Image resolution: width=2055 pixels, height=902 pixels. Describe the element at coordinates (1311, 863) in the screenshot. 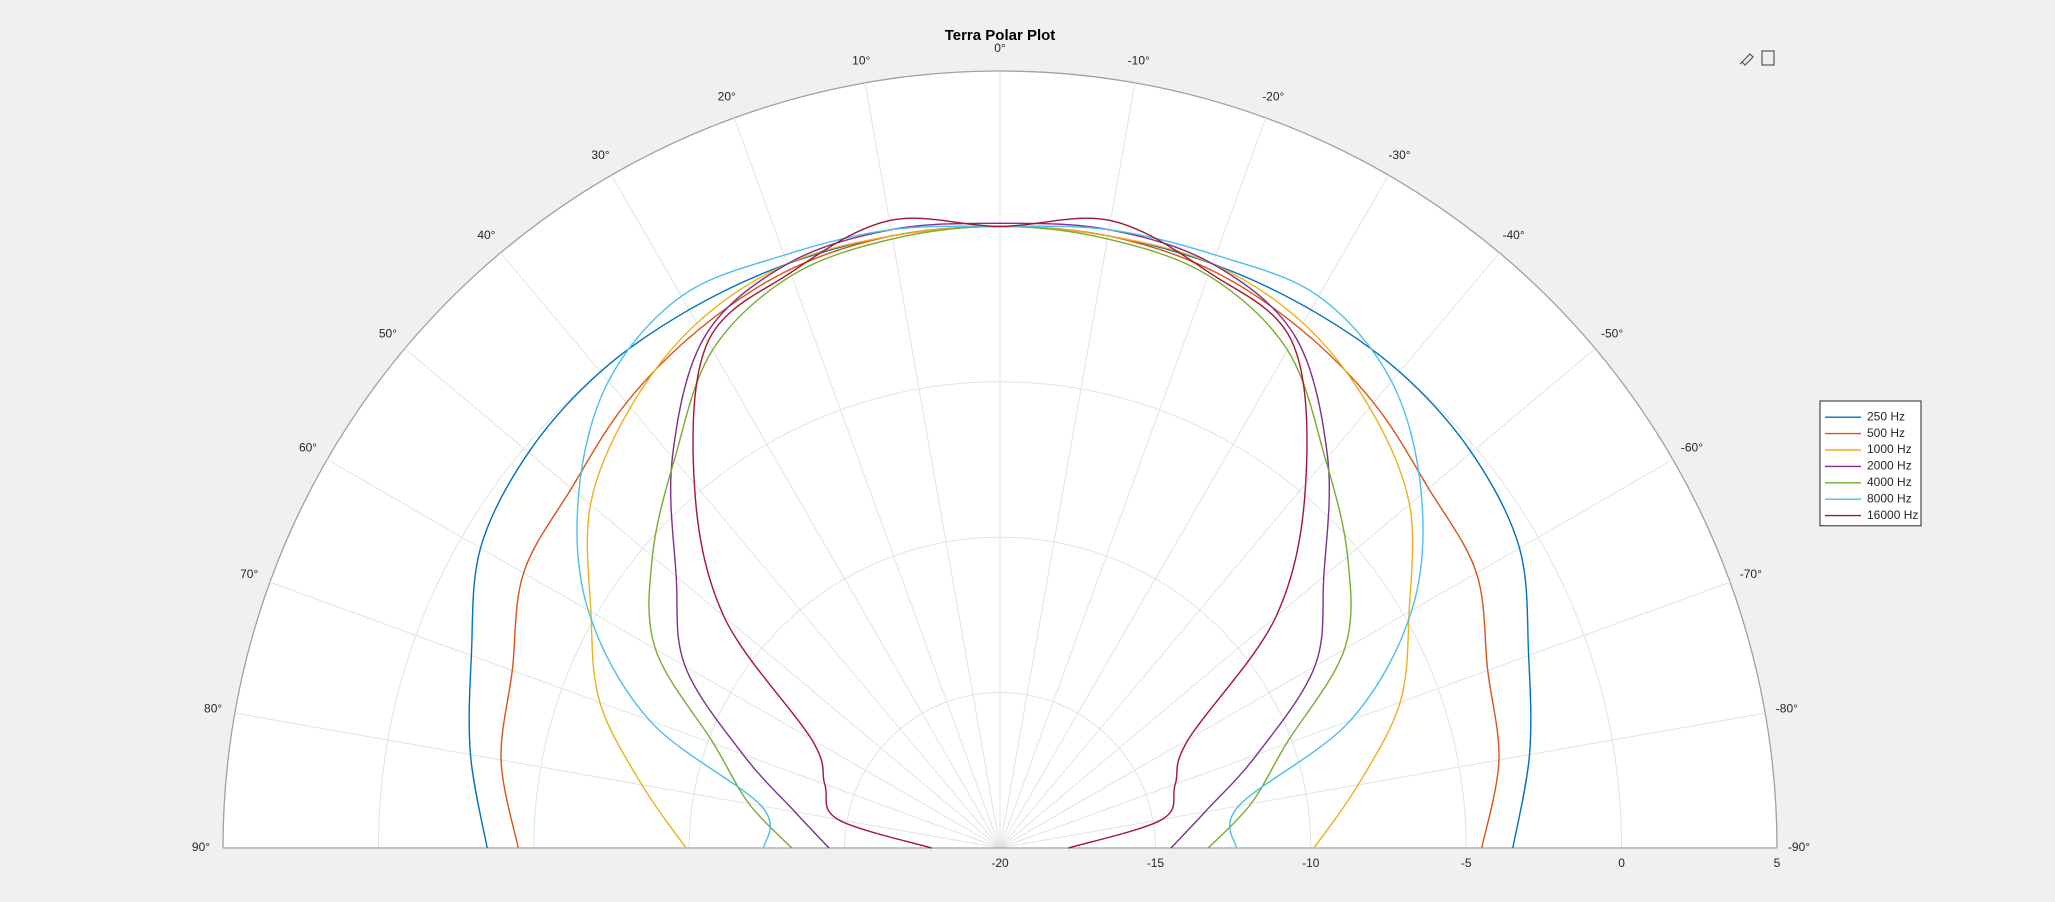

I see `r-tick-label: -10` at that location.